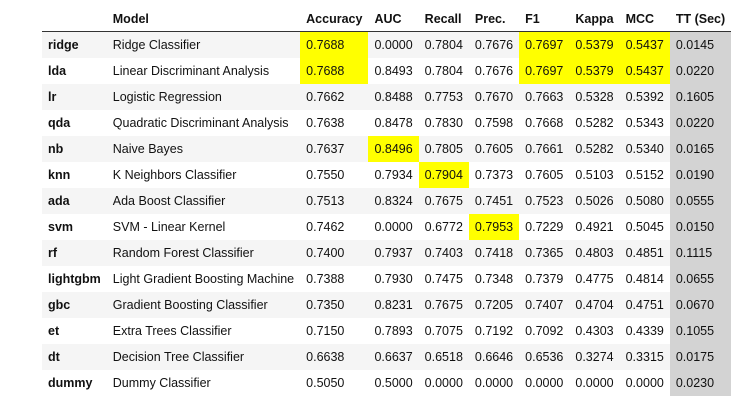  What do you see at coordinates (700, 357) in the screenshot?
I see `cell-tt-sec: 0.0175` at bounding box center [700, 357].